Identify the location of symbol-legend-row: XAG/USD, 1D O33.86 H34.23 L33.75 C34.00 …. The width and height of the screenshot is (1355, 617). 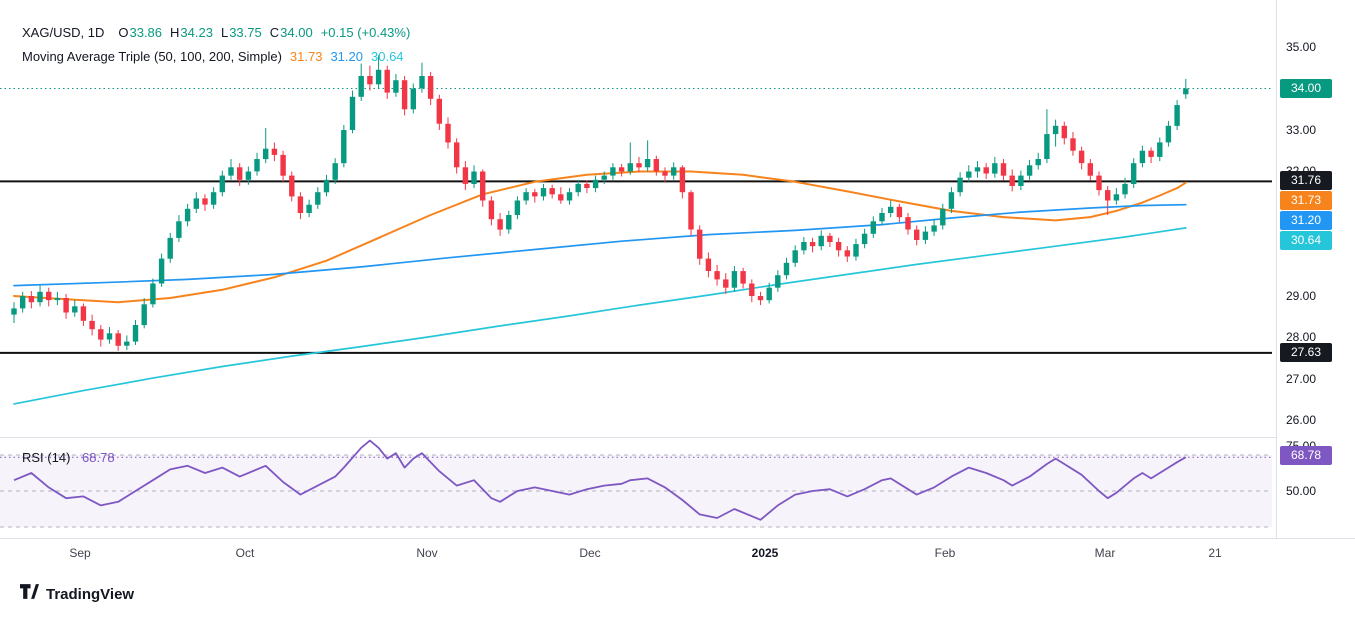
(216, 32).